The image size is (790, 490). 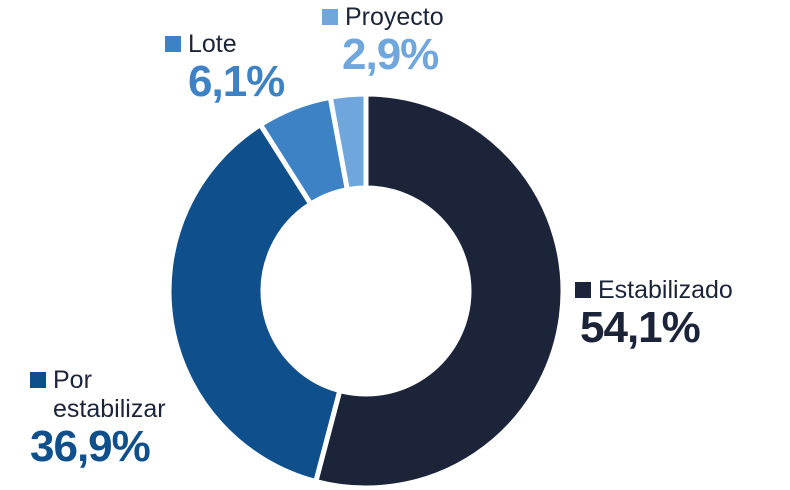 I want to click on category-text: Estabilizado, so click(x=665, y=290).